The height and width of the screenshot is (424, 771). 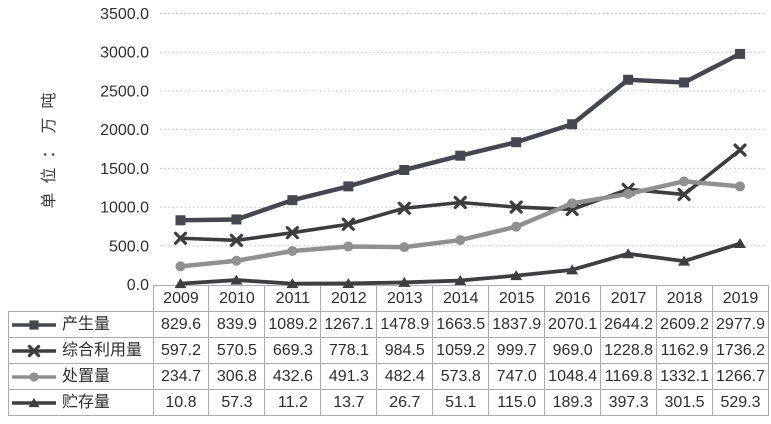 I want to click on value-cell: 301.5, so click(x=685, y=402).